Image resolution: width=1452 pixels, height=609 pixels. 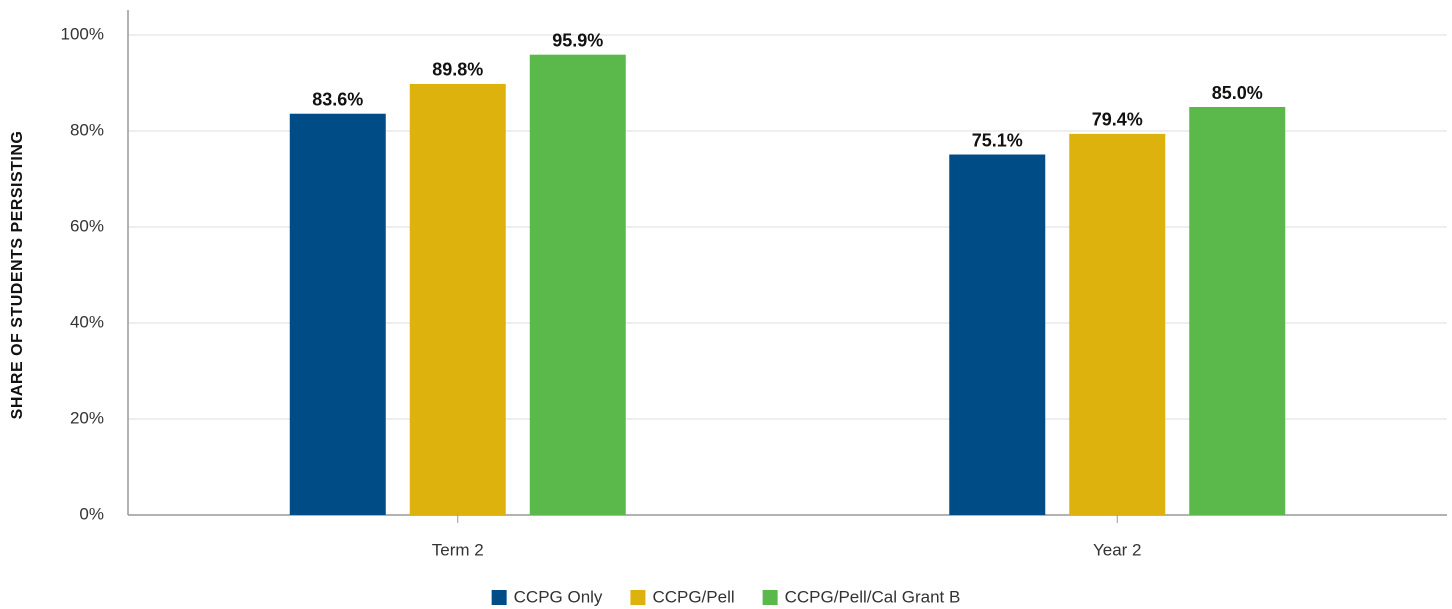 What do you see at coordinates (337, 99) in the screenshot?
I see `value-label: 83.6%` at bounding box center [337, 99].